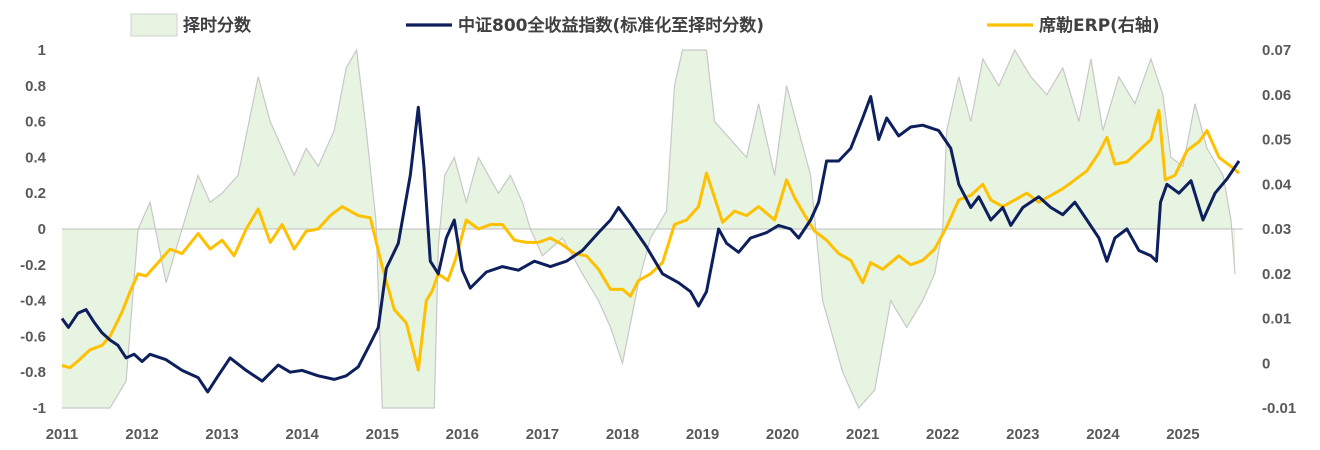  What do you see at coordinates (35, 122) in the screenshot?
I see `left-tick-label: 0.6` at bounding box center [35, 122].